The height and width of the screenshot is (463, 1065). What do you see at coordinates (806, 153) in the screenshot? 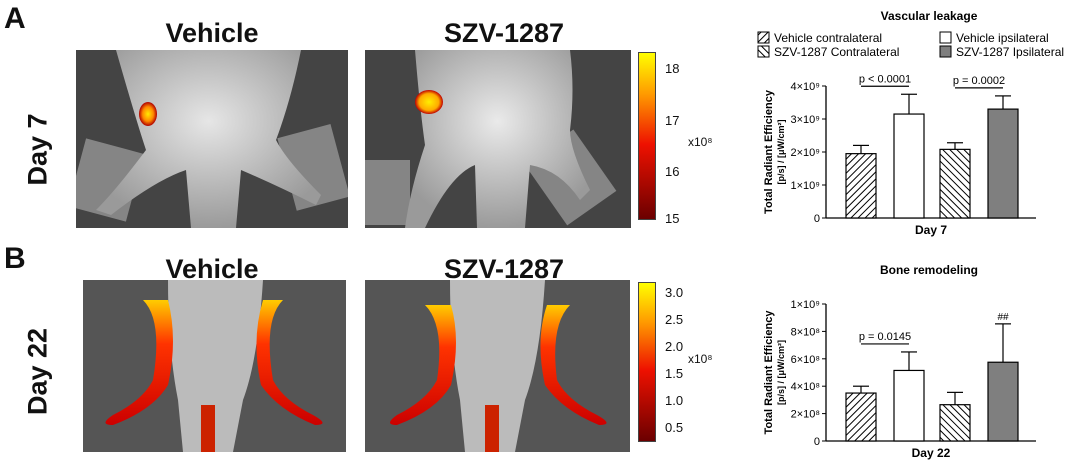
I see `y-tick-label: 2×10⁹` at bounding box center [806, 153].